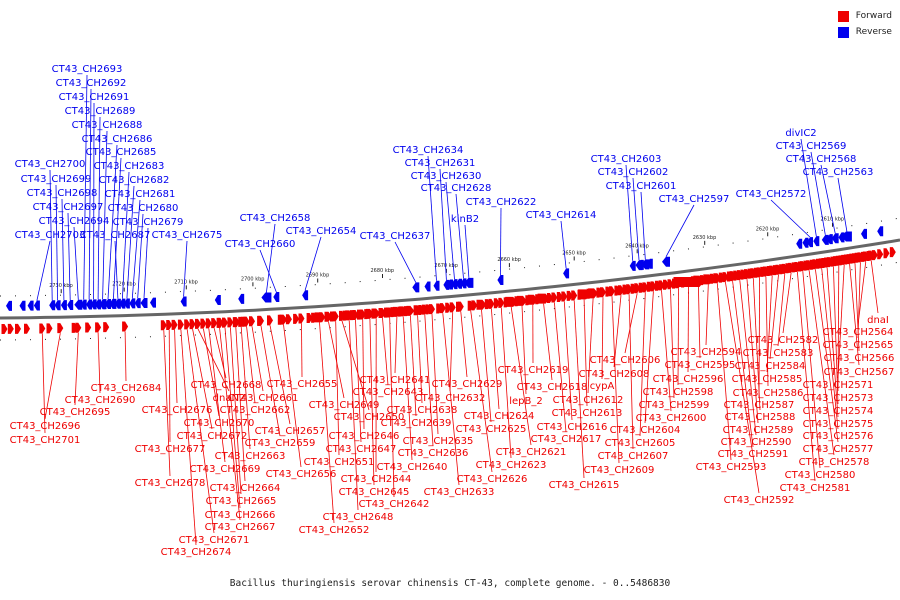 Image resolution: width=900 pixels, height=600 pixels. What do you see at coordinates (126, 388) in the screenshot?
I see `forward-gene-label: CT43_CH2684` at bounding box center [126, 388].